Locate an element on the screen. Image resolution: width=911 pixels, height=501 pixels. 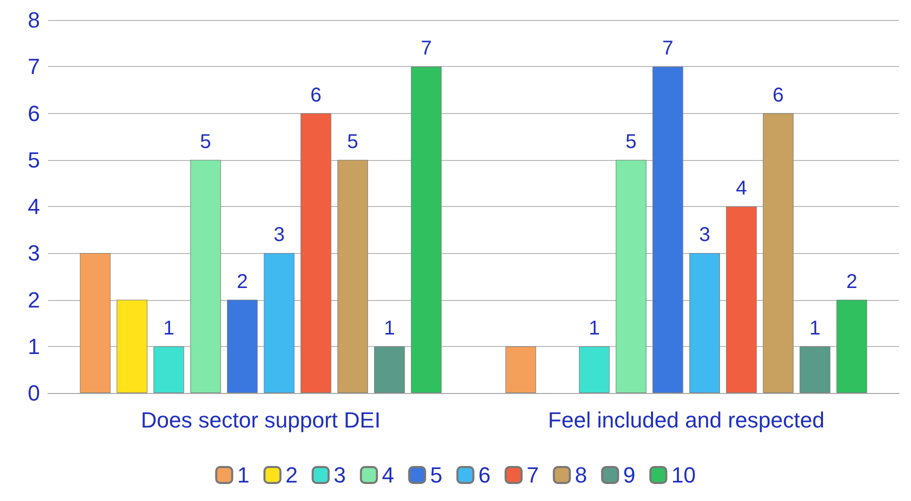
legend-label: 1 is located at coordinates (243, 475).